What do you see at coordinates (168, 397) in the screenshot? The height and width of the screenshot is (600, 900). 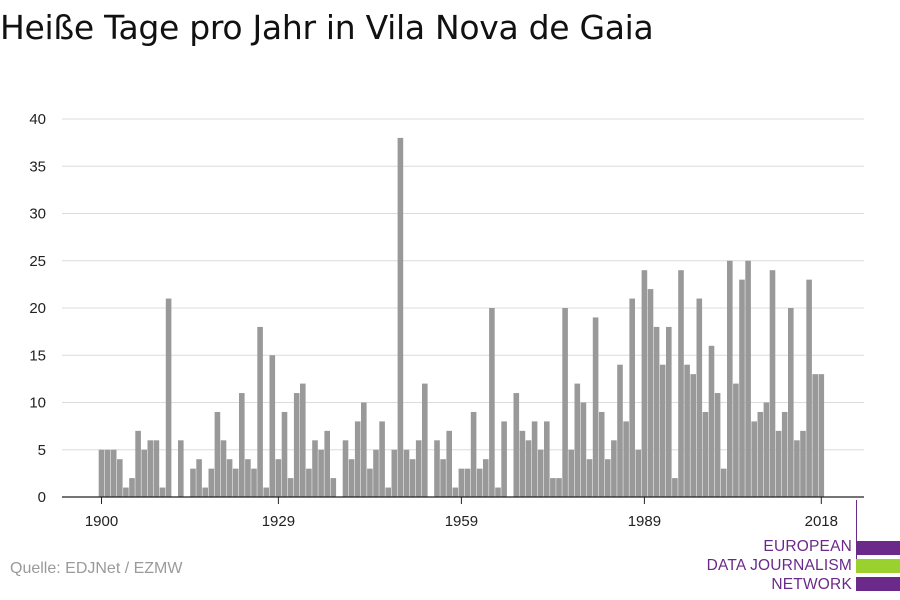 I see `bar-1911` at bounding box center [168, 397].